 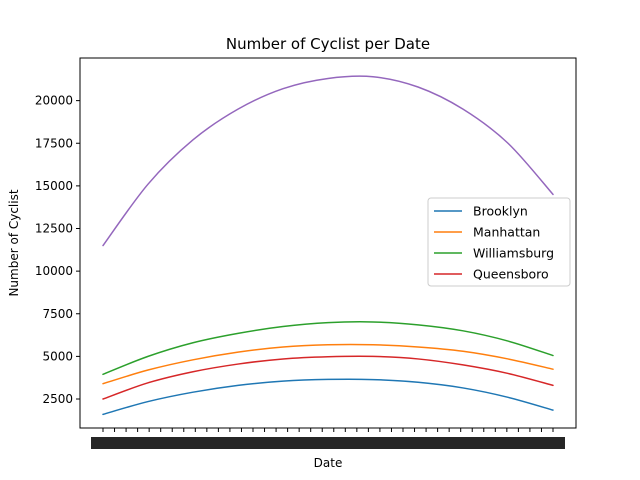 What do you see at coordinates (513, 253) in the screenshot?
I see `legend-label-williamsburg: Williamsburg` at bounding box center [513, 253].